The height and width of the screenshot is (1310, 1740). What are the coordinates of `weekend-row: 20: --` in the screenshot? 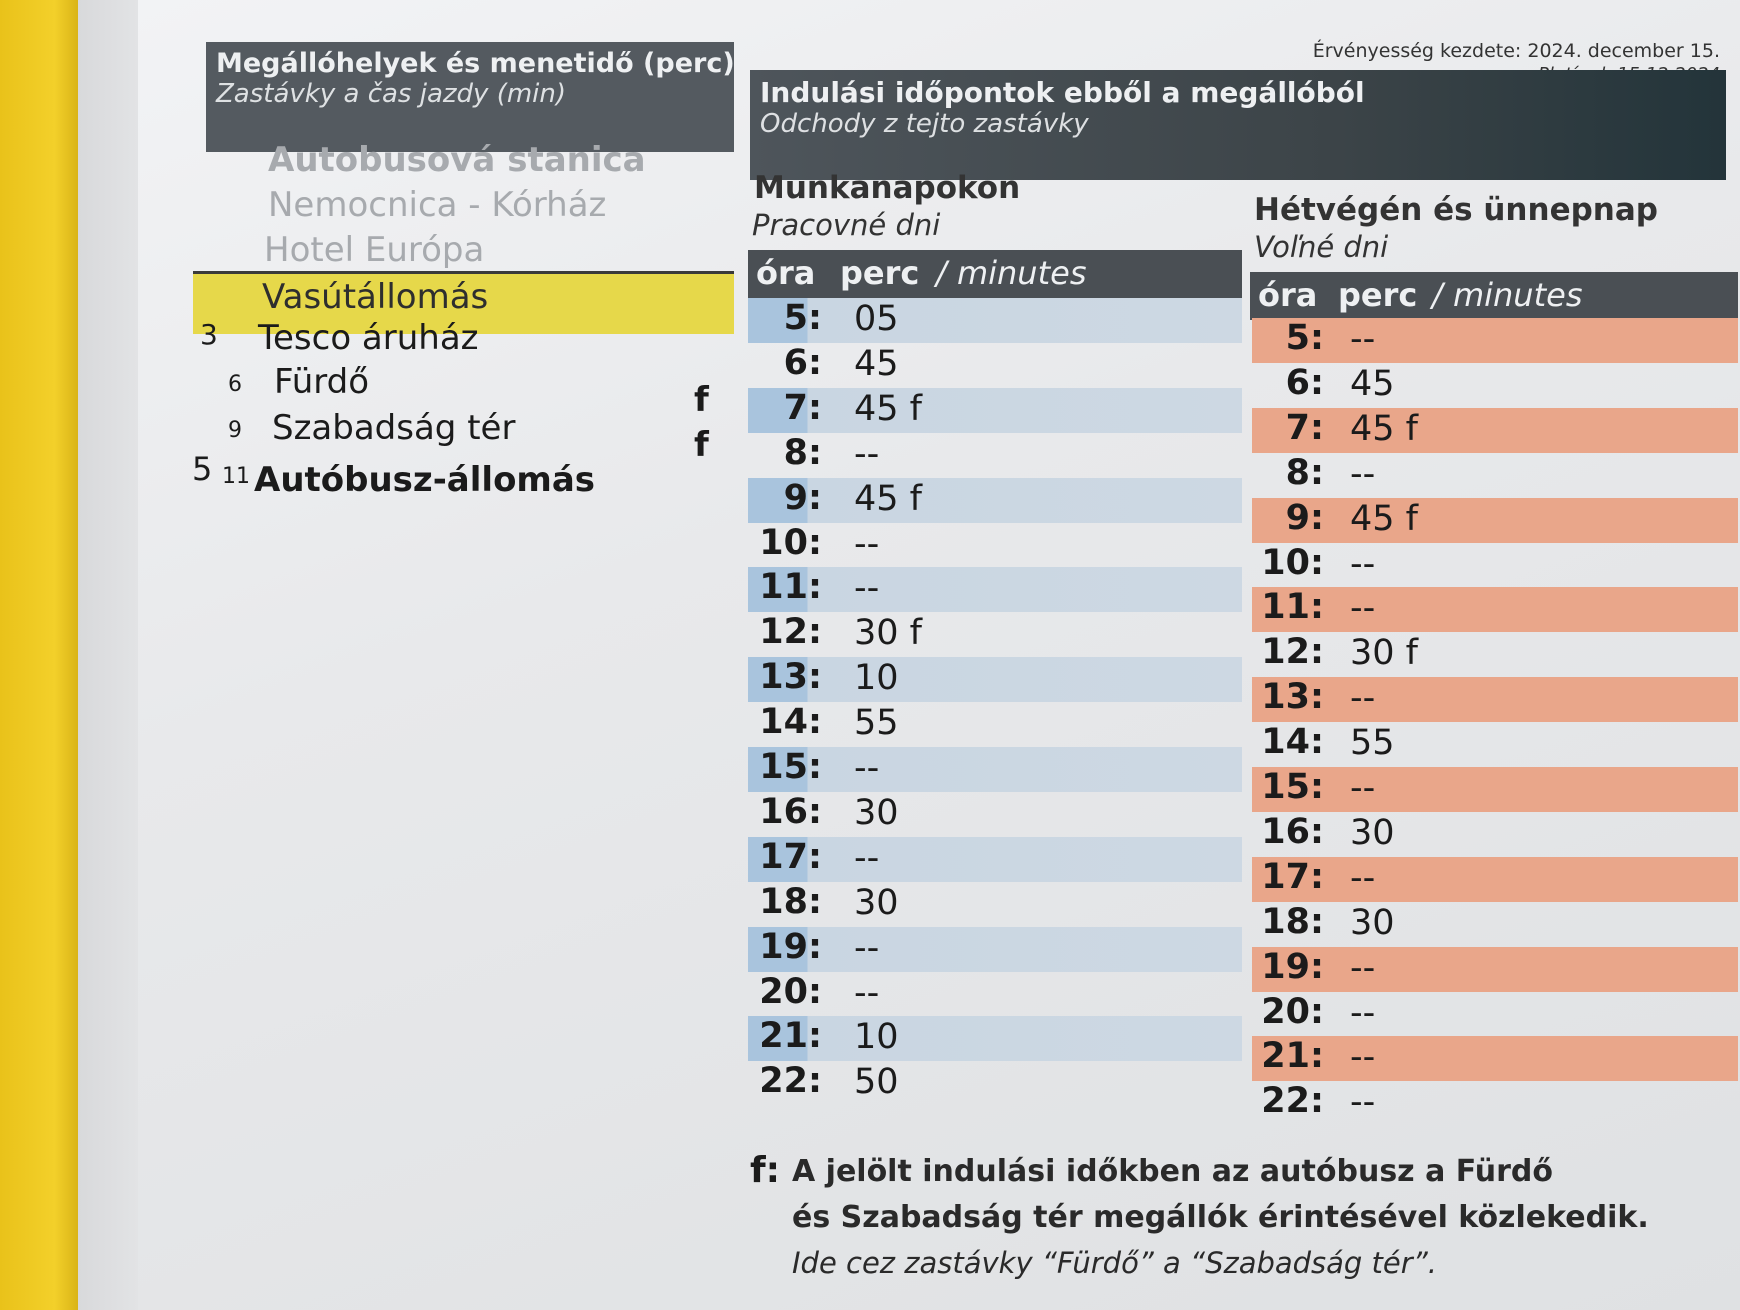 It's located at (1495, 1014).